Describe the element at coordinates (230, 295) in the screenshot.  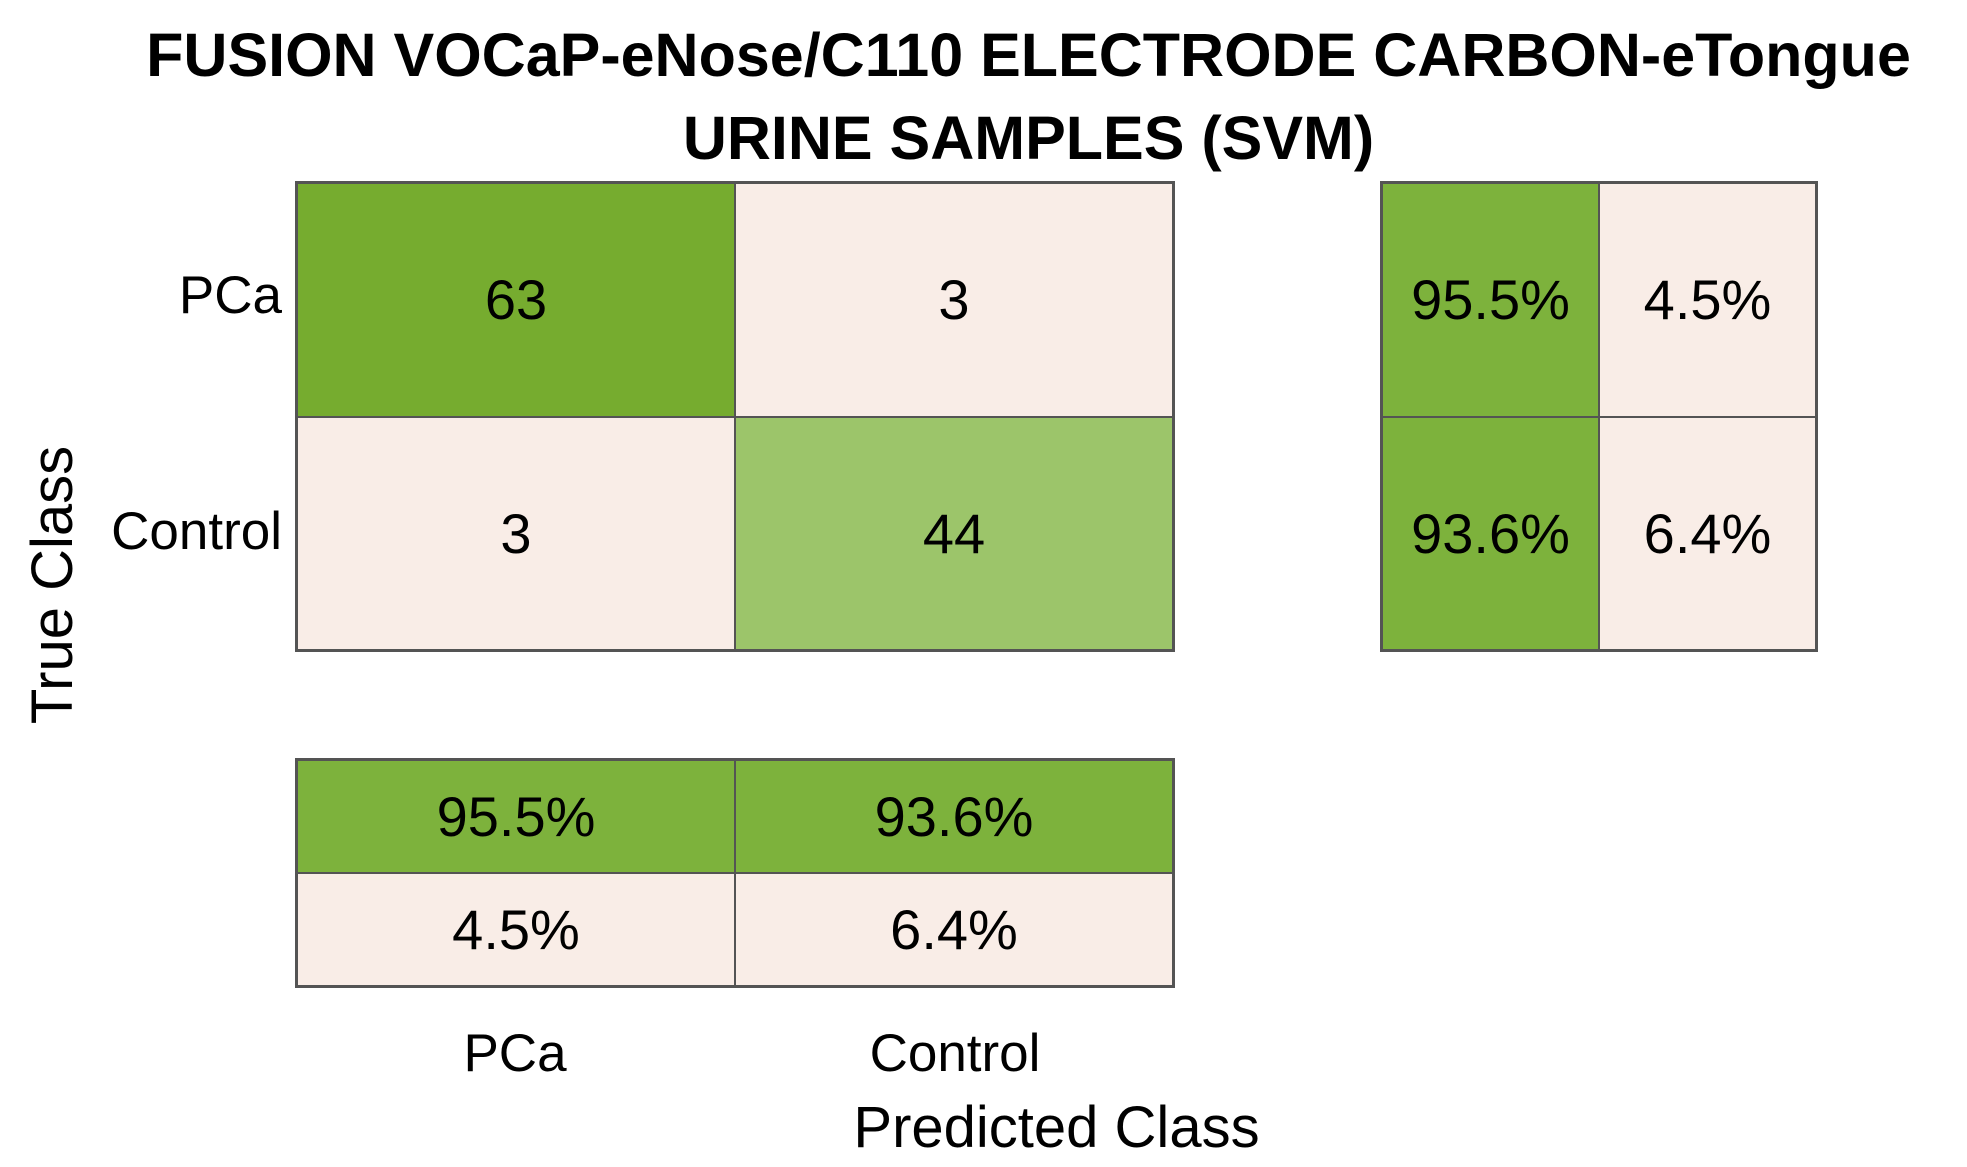
I see `y-tick-pca: PCa` at that location.